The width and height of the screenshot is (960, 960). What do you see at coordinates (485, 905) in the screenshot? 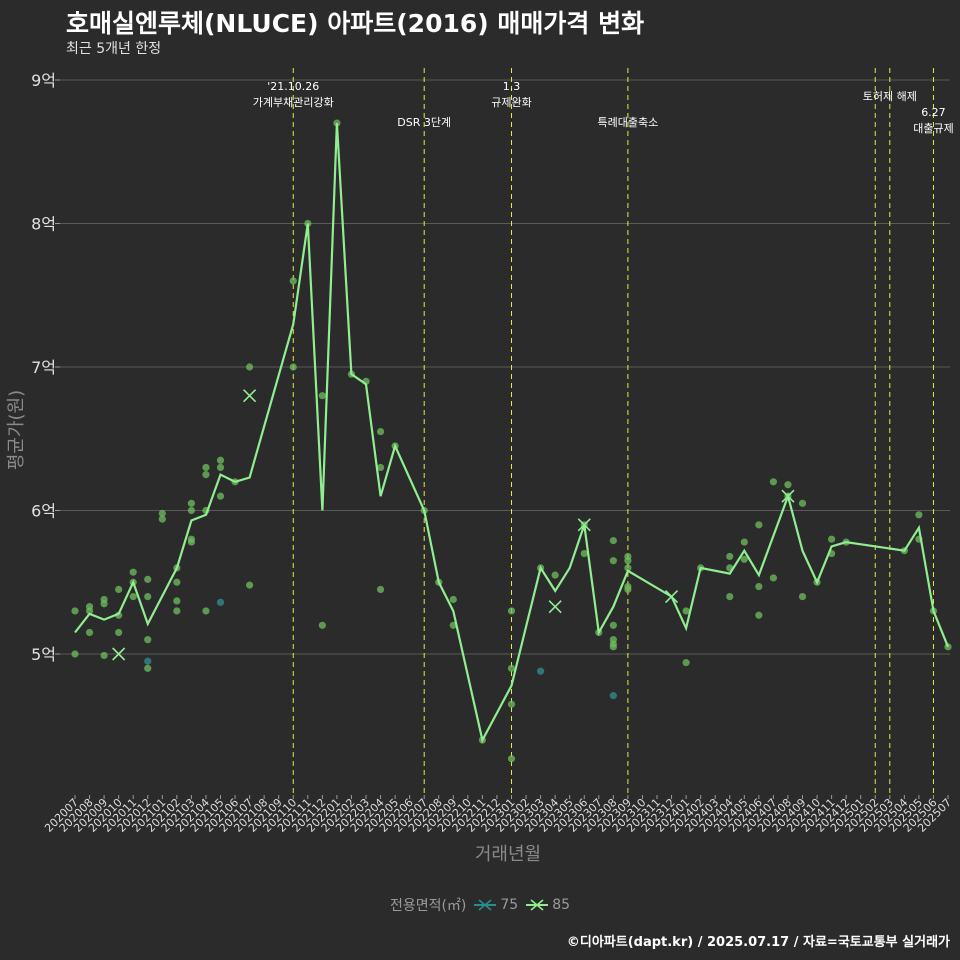
I see `legend-key-75-icon` at bounding box center [485, 905].